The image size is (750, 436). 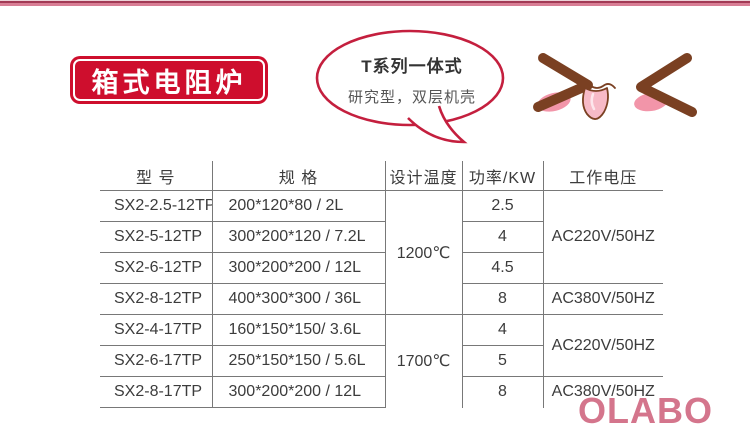 I want to click on table-cell: 300*200*120 / 7.2L, so click(x=298, y=237).